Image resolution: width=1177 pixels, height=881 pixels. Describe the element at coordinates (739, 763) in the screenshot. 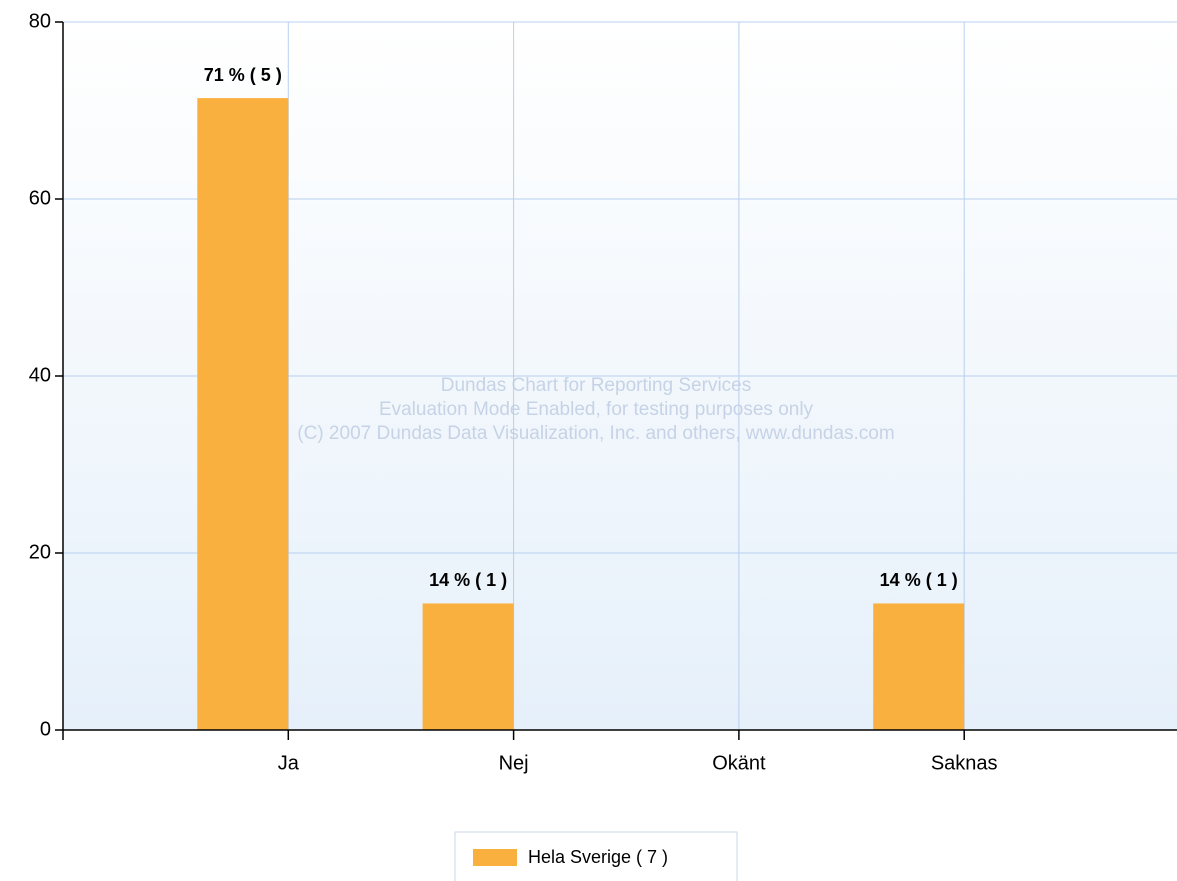

I see `x-tick-label: Okänt` at that location.